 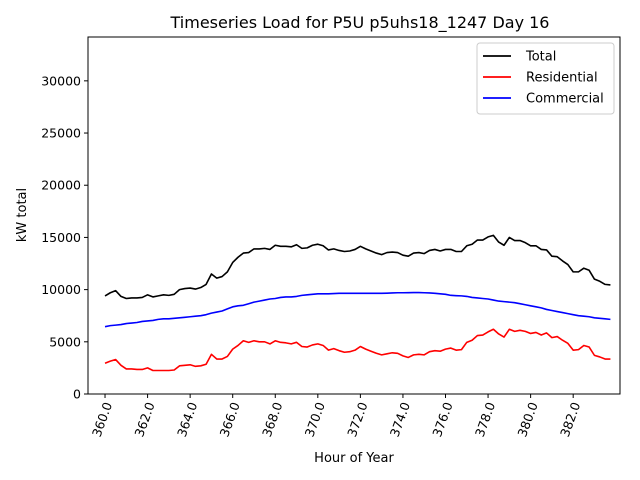 I want to click on legend: Total Residential Commercial, so click(x=545, y=78).